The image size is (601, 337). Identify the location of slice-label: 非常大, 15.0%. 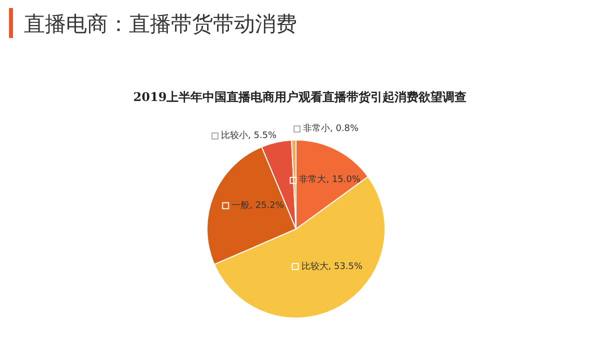
(330, 181).